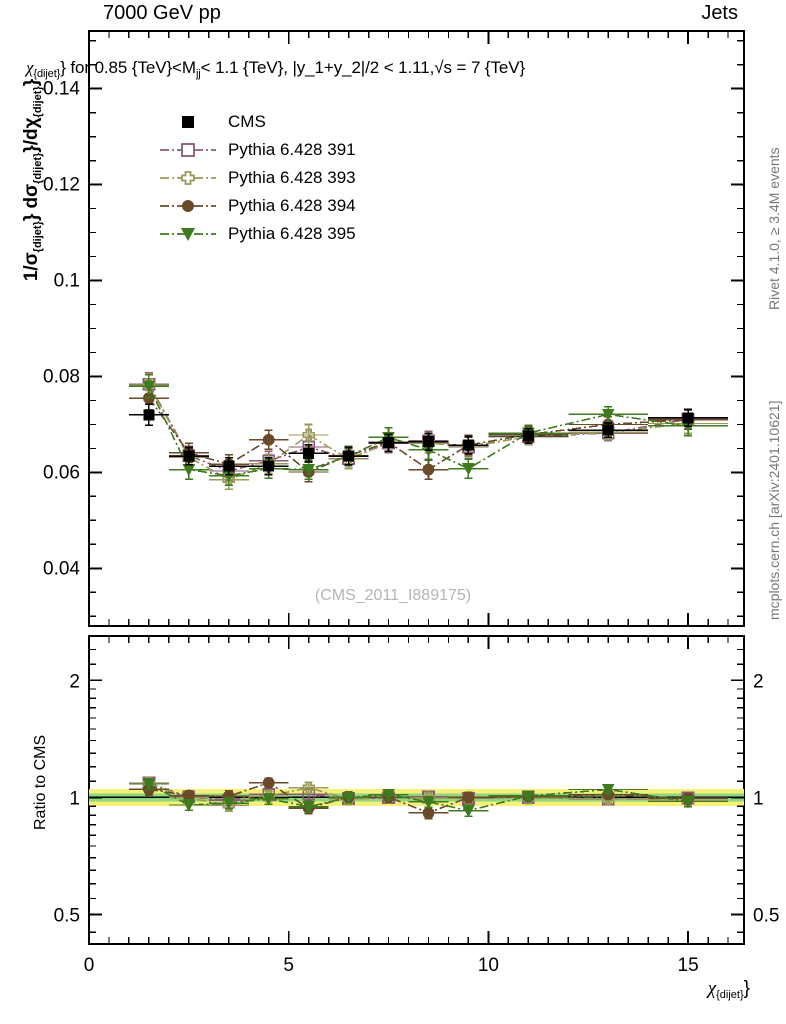 The image size is (786, 1024). I want to click on plot-title-chi-sub: {dijet}, so click(47, 73).